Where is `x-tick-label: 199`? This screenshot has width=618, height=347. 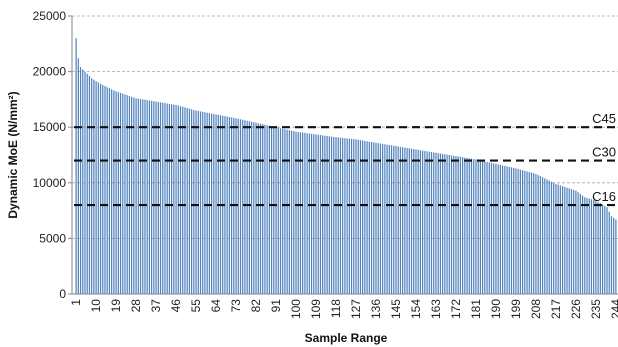 x-tick-label: 199 is located at coordinates (516, 309).